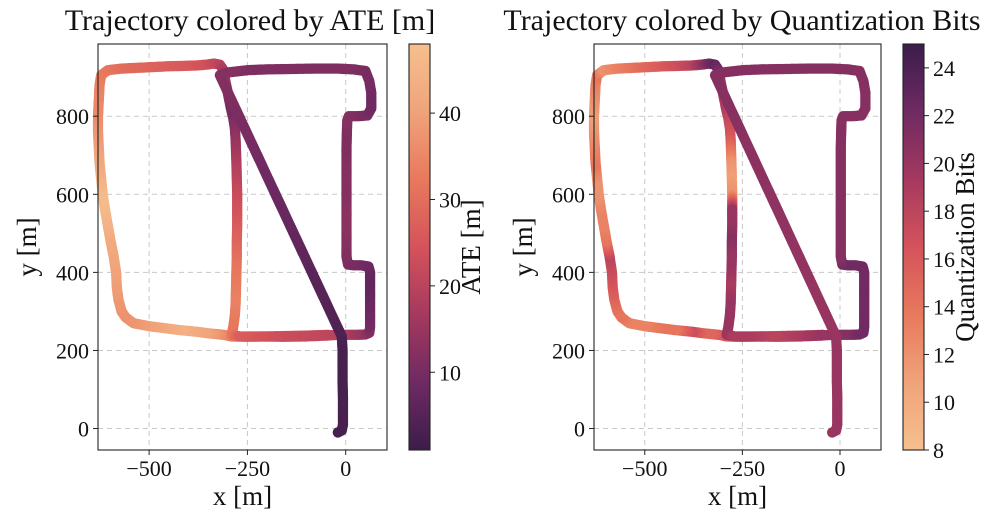  What do you see at coordinates (250, 20) in the screenshot?
I see `chart-title: Trajectory colored by ATE [m]` at bounding box center [250, 20].